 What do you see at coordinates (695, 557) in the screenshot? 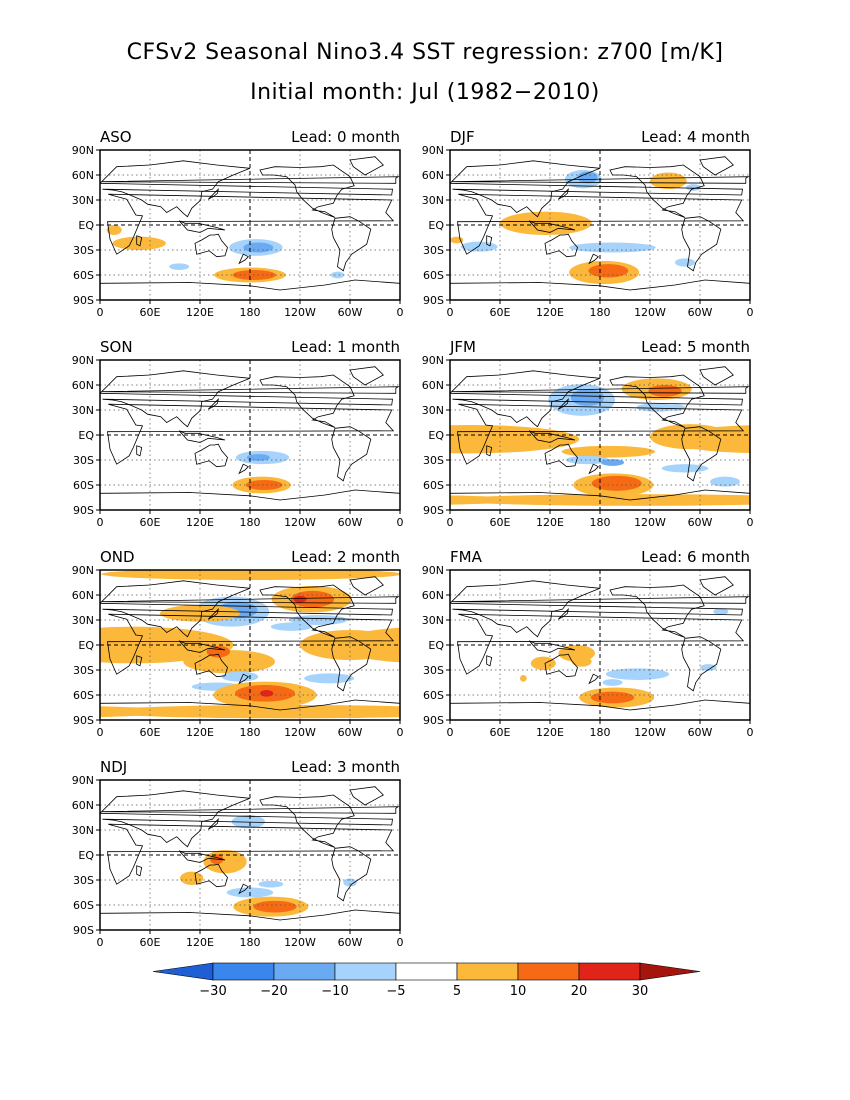
I see `lead-label: Lead: 6 month` at bounding box center [695, 557].